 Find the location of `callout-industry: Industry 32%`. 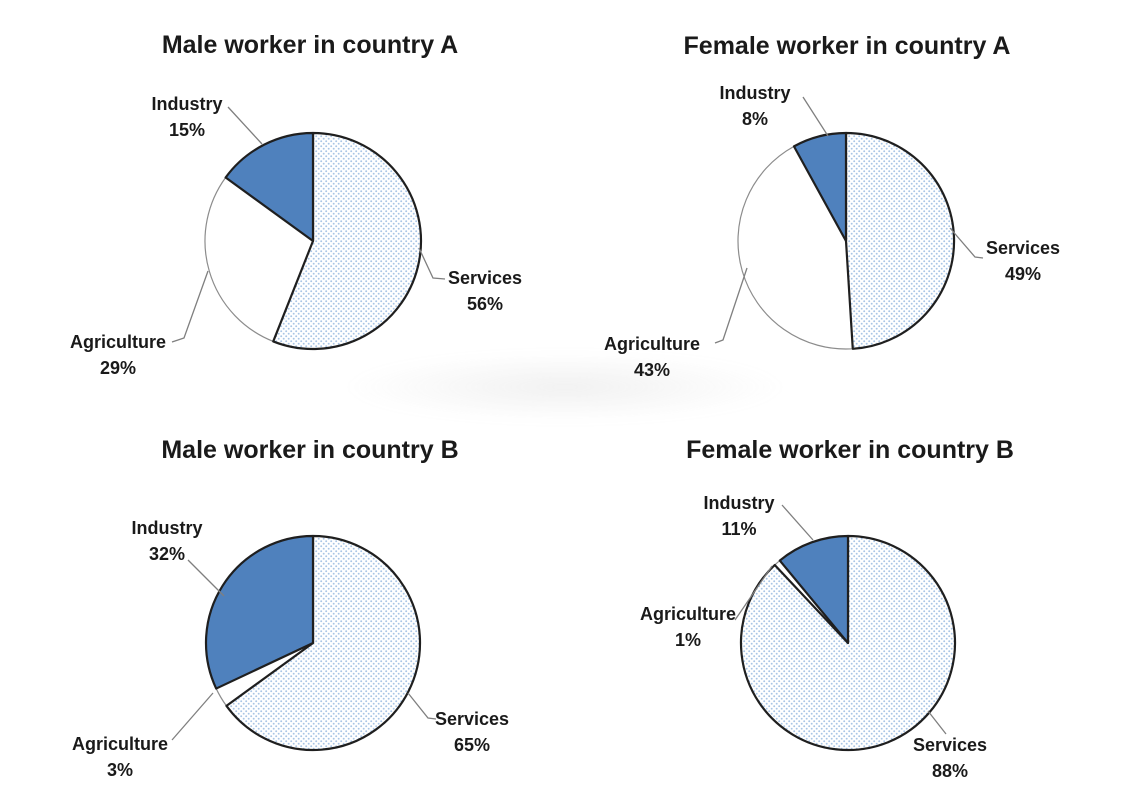

callout-industry: Industry 32% is located at coordinates (166, 541).